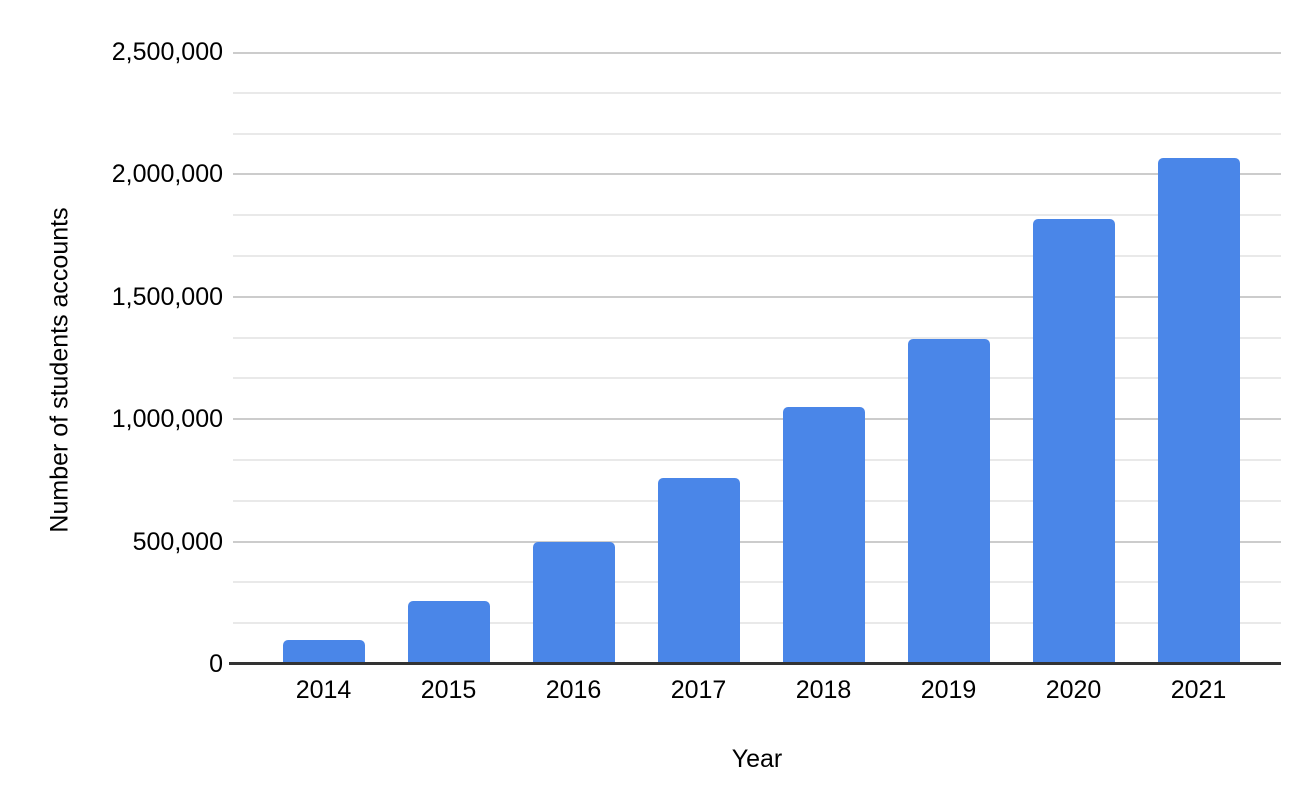 The height and width of the screenshot is (808, 1314). I want to click on bar-2016, so click(573, 602).